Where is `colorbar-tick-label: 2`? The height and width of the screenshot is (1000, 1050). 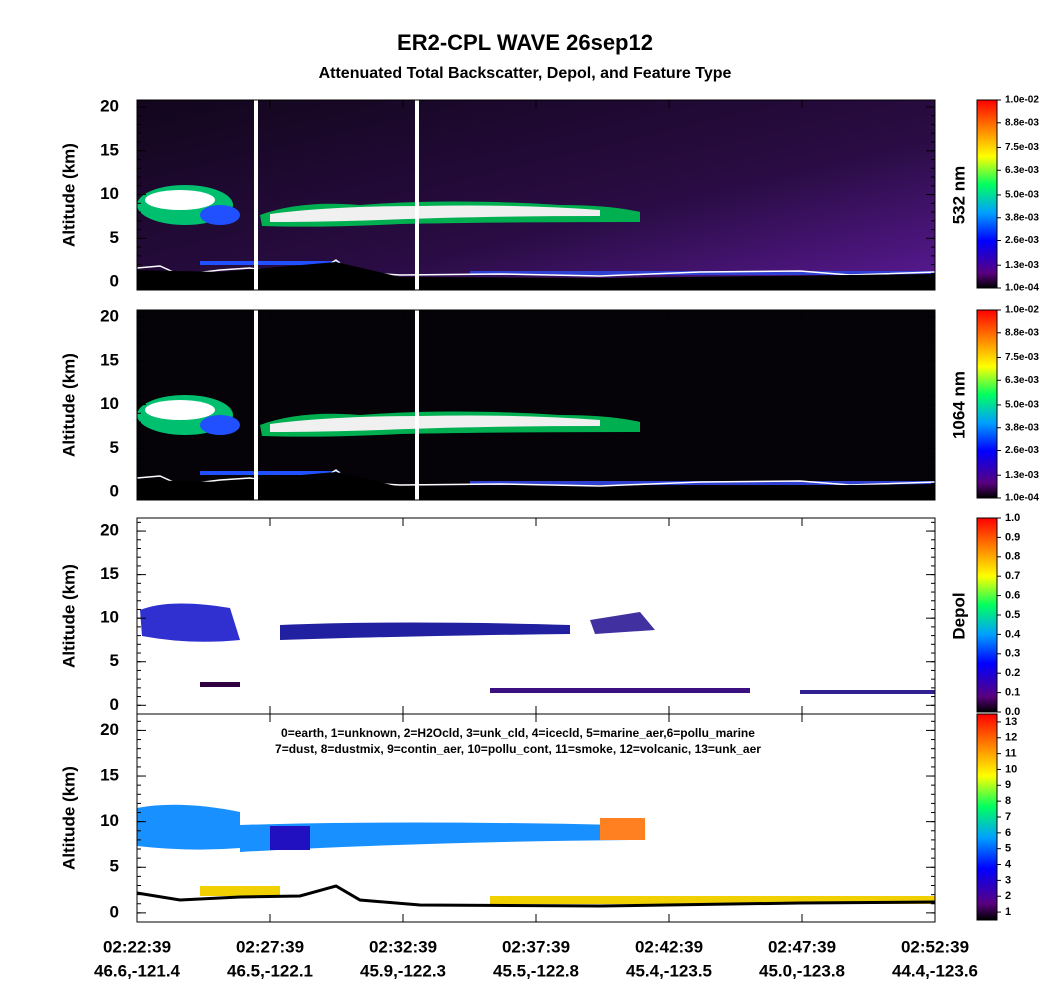
colorbar-tick-label: 2 is located at coordinates (1008, 896).